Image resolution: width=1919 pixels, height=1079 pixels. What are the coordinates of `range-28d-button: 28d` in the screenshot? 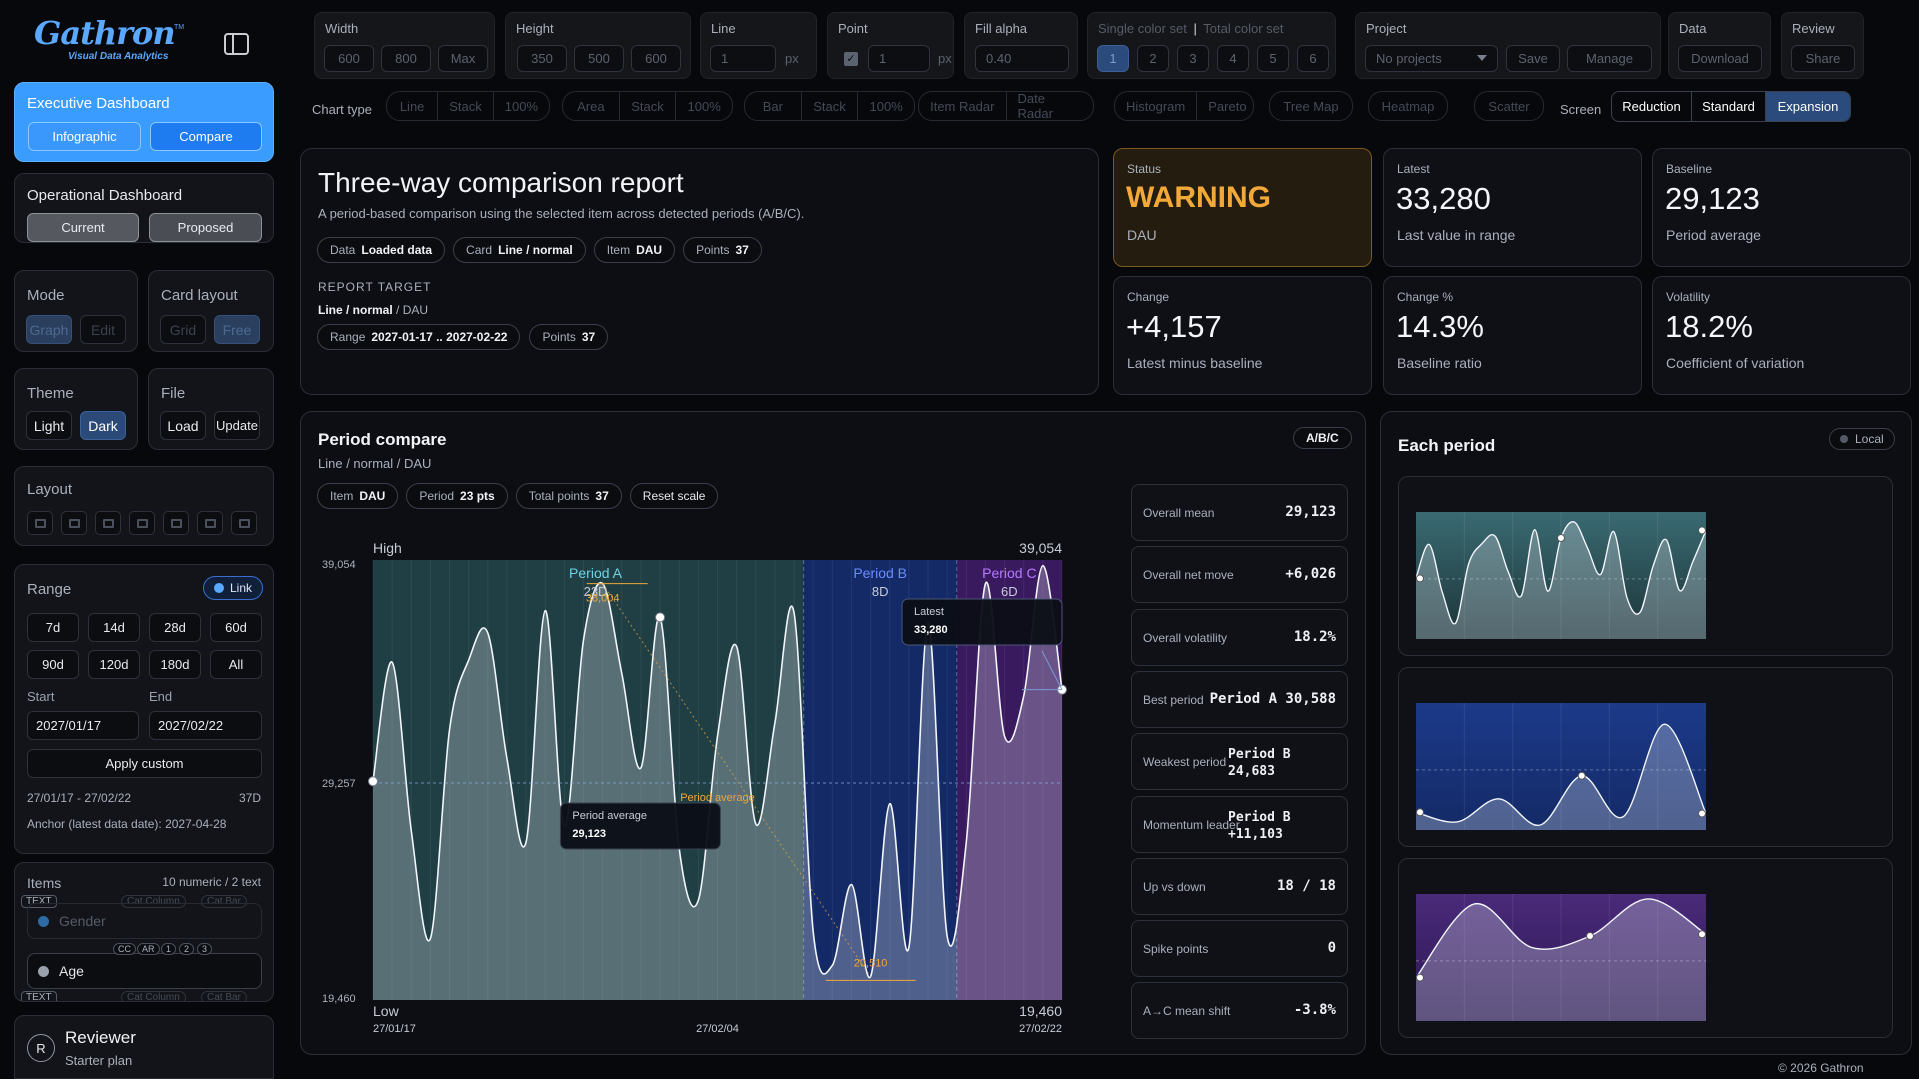 It's located at (175, 627).